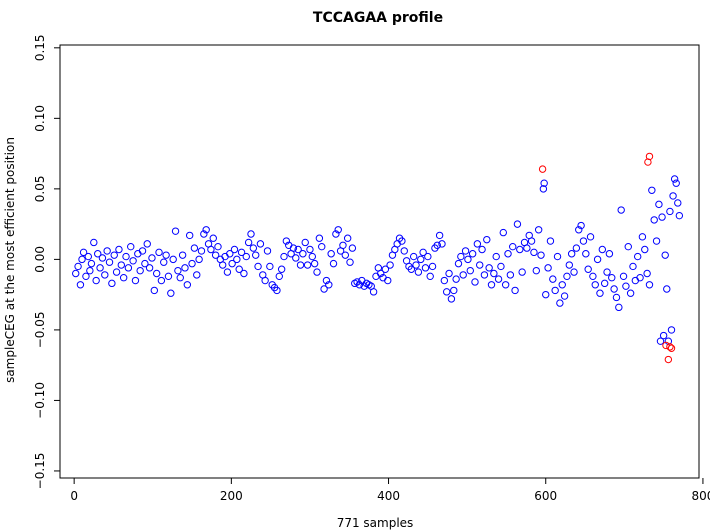 The width and height of the screenshot is (710, 530). What do you see at coordinates (10, 260) in the screenshot?
I see `y-axis-label: sampleCEG at the most efficient position` at bounding box center [10, 260].